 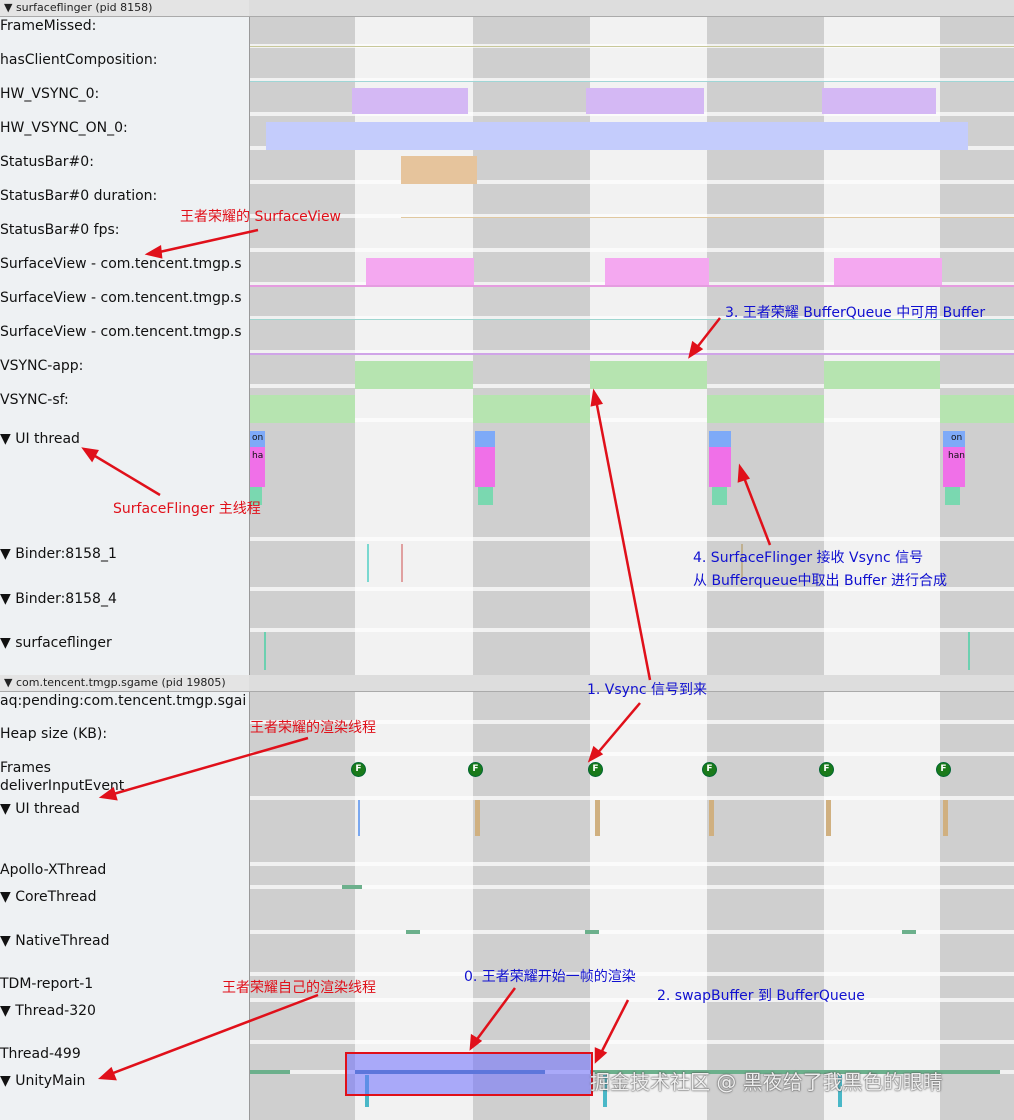 I want to click on track-label: HW_VSYNC_ON_0:, so click(x=64, y=128).